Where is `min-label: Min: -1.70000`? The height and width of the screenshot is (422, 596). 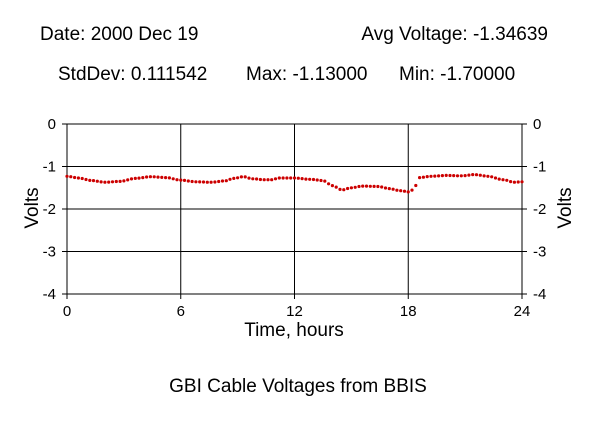
min-label: Min: -1.70000 is located at coordinates (457, 74).